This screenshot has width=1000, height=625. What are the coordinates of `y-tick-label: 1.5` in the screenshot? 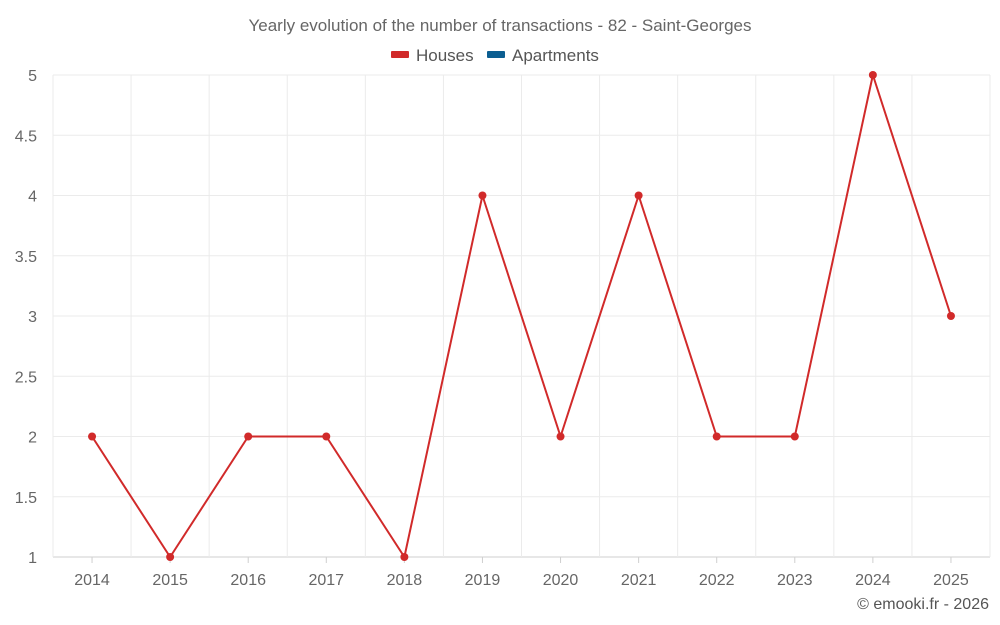 It's located at (26, 498).